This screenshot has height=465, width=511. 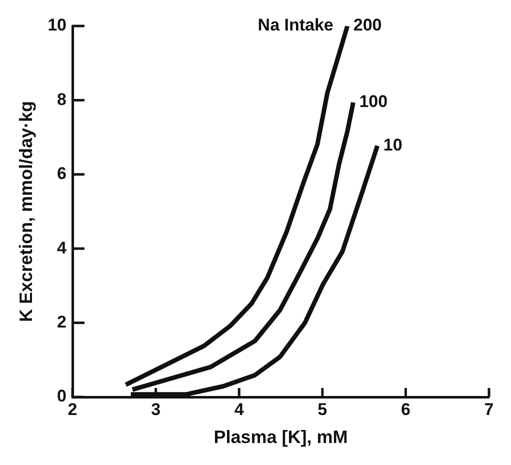 What do you see at coordinates (296, 25) in the screenshot?
I see `annotation: Na Intake` at bounding box center [296, 25].